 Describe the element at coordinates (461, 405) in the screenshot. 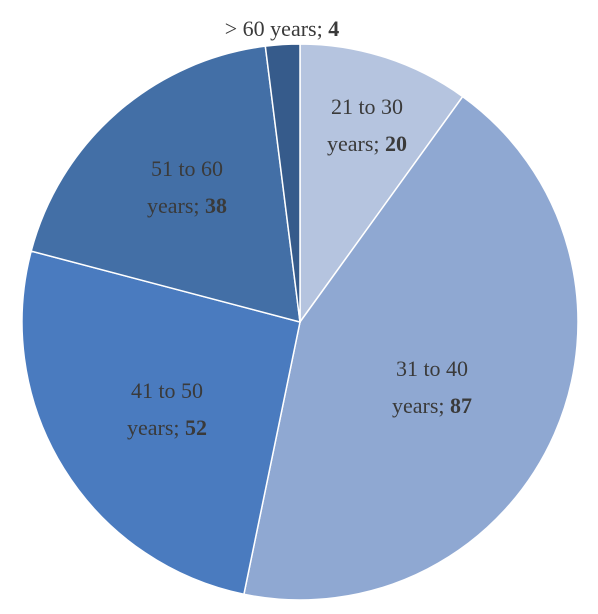

I see `value-label: 87` at that location.